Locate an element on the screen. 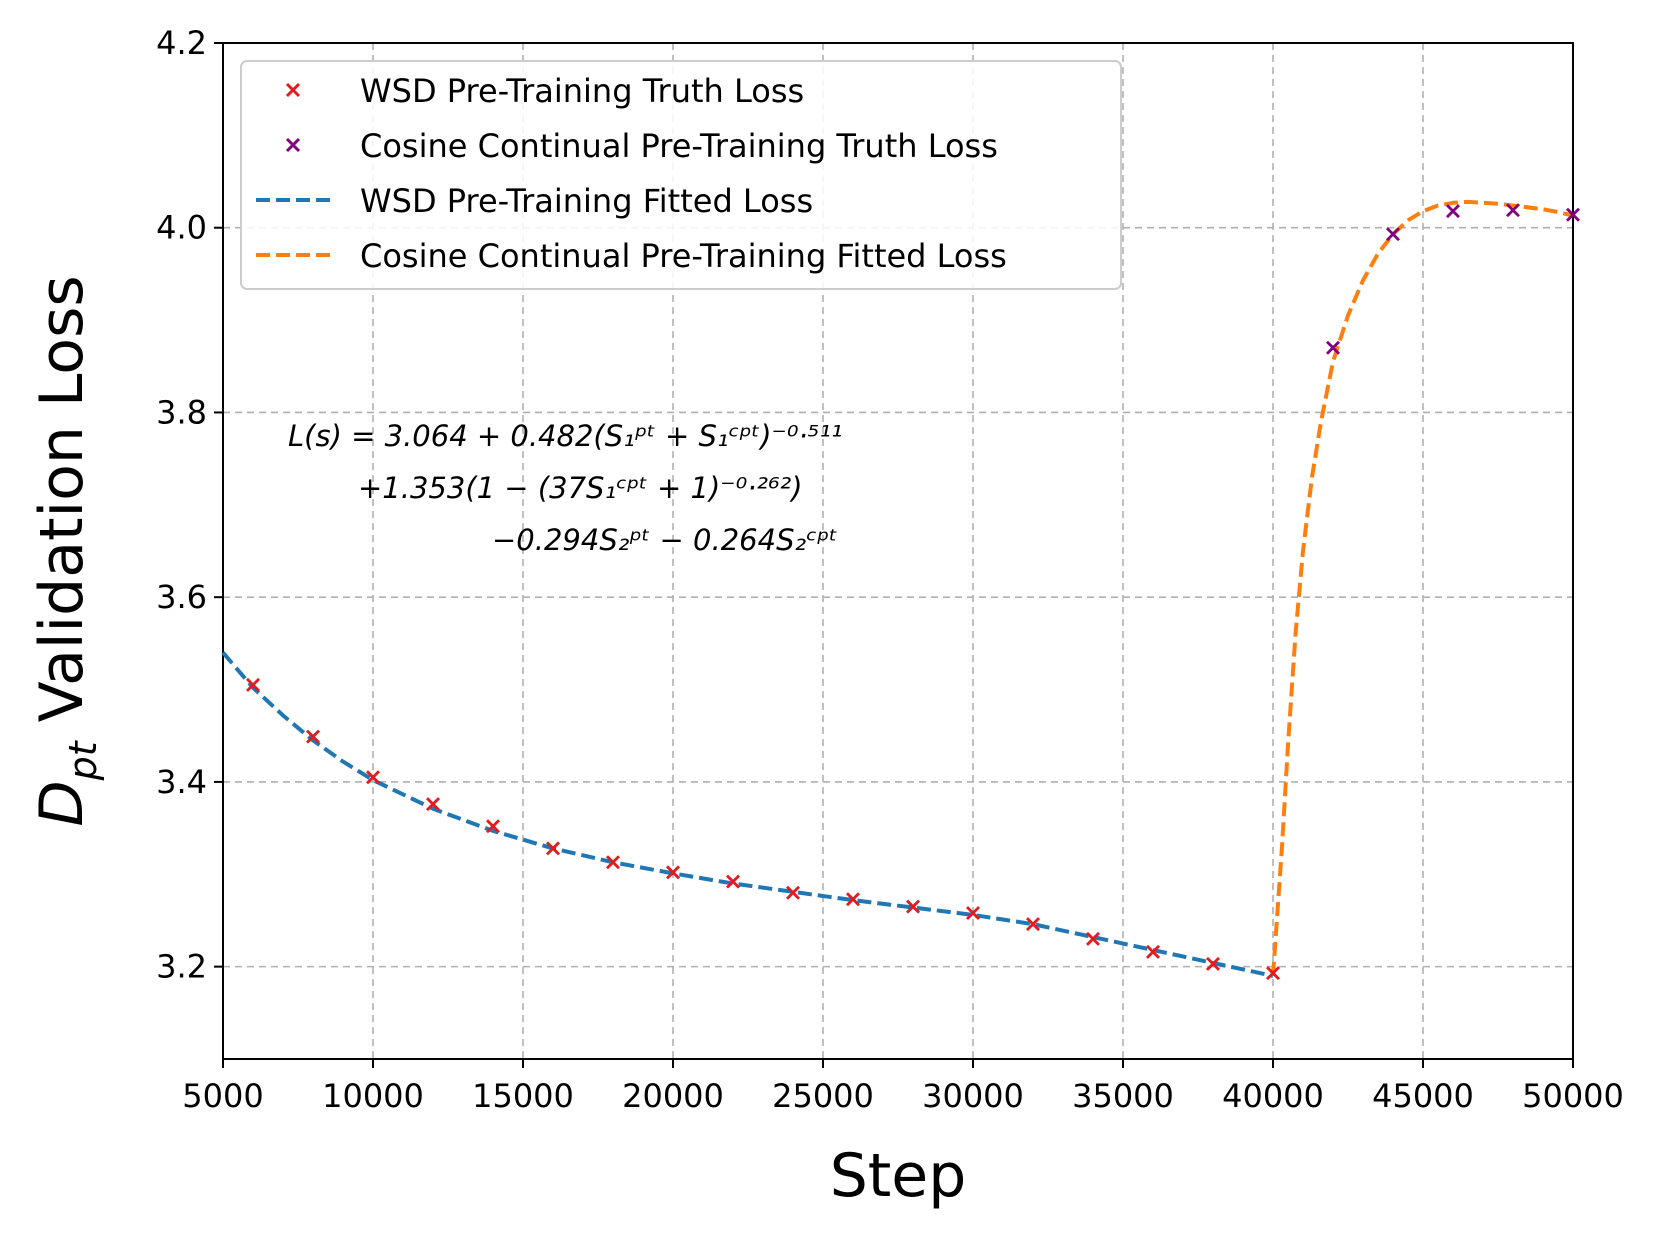 This screenshot has height=1234, width=1660. x-tick-label: 40000 is located at coordinates (1273, 1096).